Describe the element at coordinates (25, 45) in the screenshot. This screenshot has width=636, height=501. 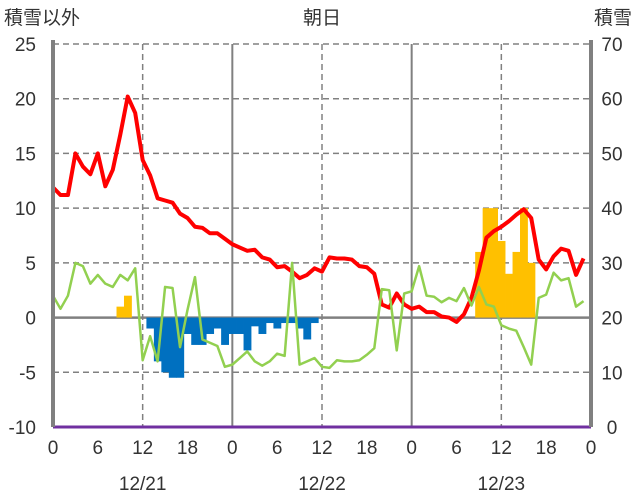
I see `left-tick-label: 25` at that location.